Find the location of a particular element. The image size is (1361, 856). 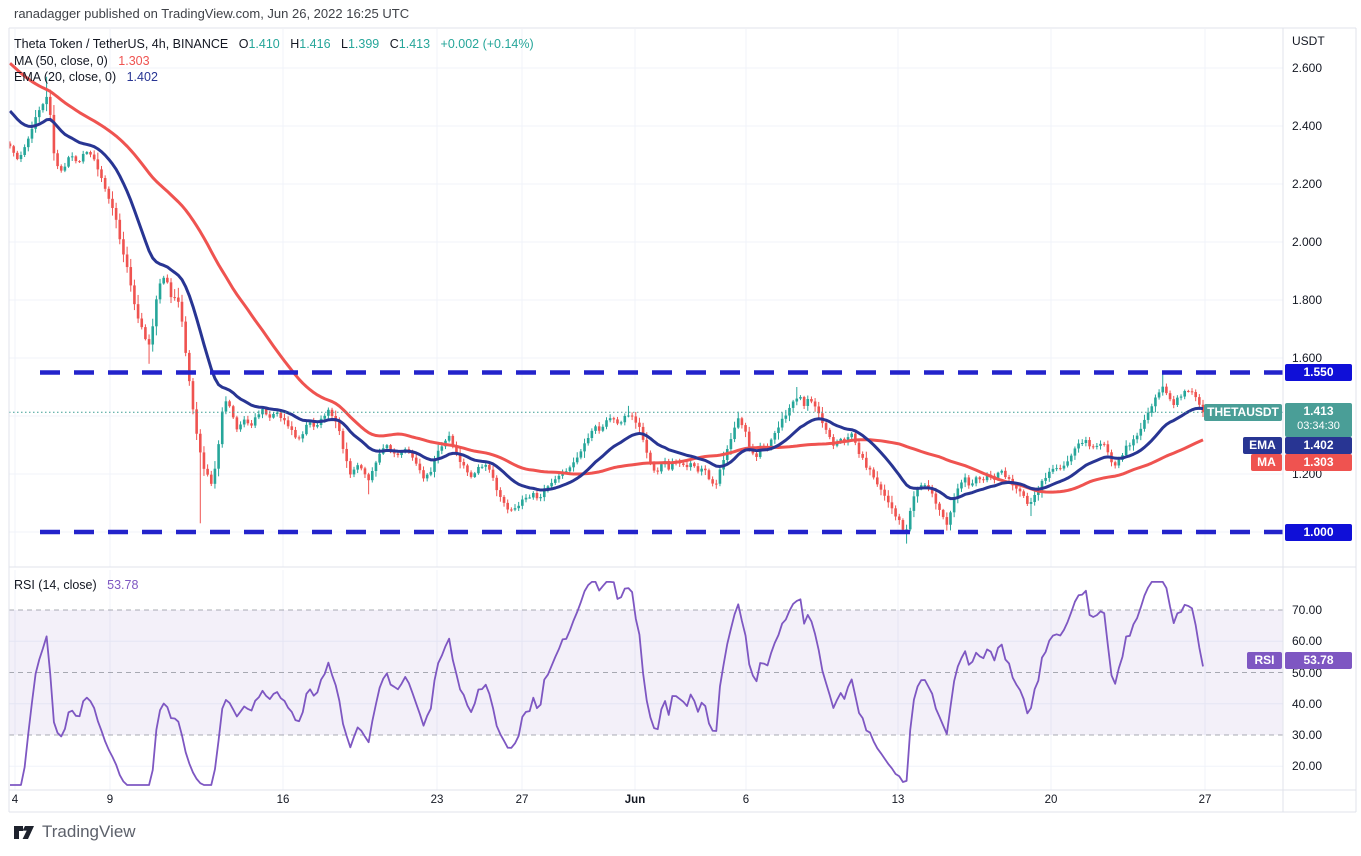

ema-badge-label: EMA is located at coordinates (1262, 445).